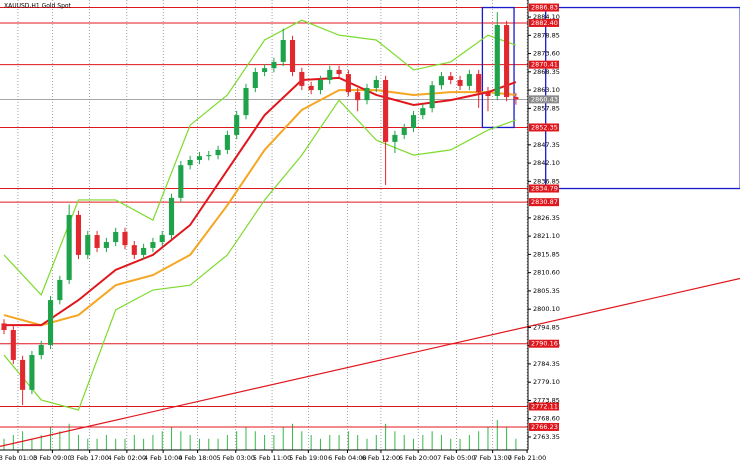 The image size is (740, 466). What do you see at coordinates (546, 437) in the screenshot?
I see `y-tick-label: 2763.35` at bounding box center [546, 437].